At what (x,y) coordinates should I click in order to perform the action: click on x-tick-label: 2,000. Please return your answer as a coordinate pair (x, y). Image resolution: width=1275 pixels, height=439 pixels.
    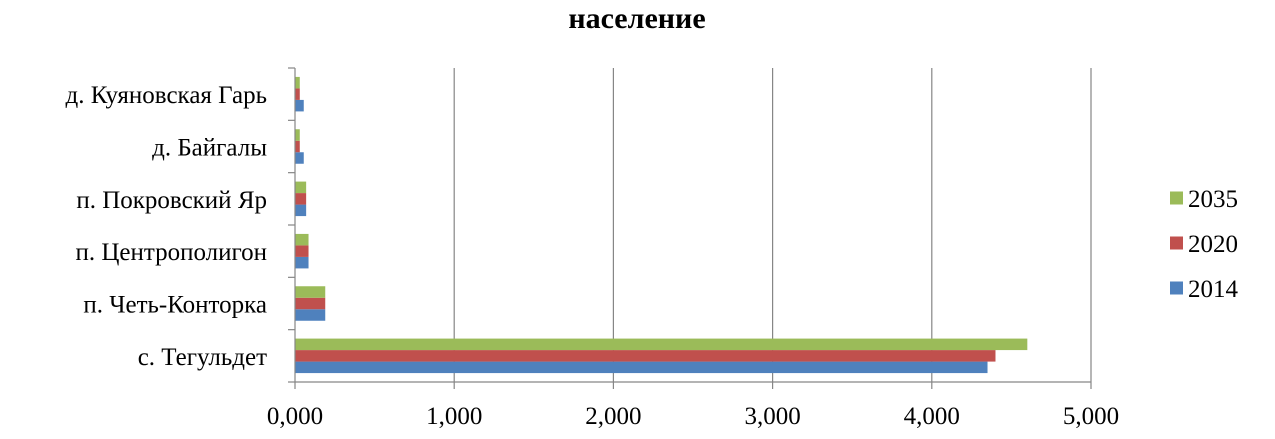
    Looking at the image, I should click on (613, 416).